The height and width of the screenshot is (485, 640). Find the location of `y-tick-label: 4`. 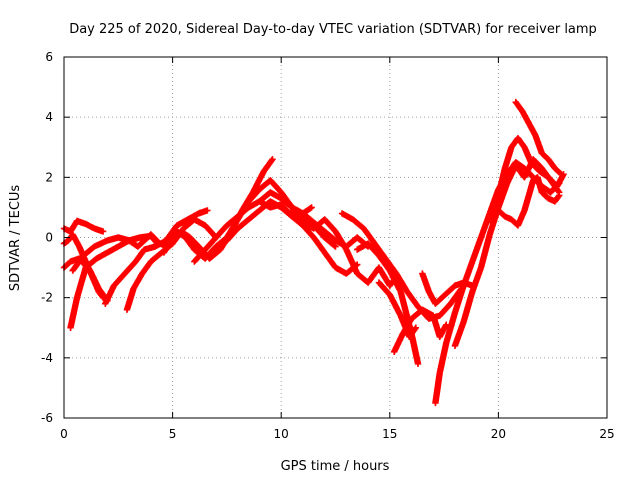

y-tick-label: 4 is located at coordinates (49, 117).